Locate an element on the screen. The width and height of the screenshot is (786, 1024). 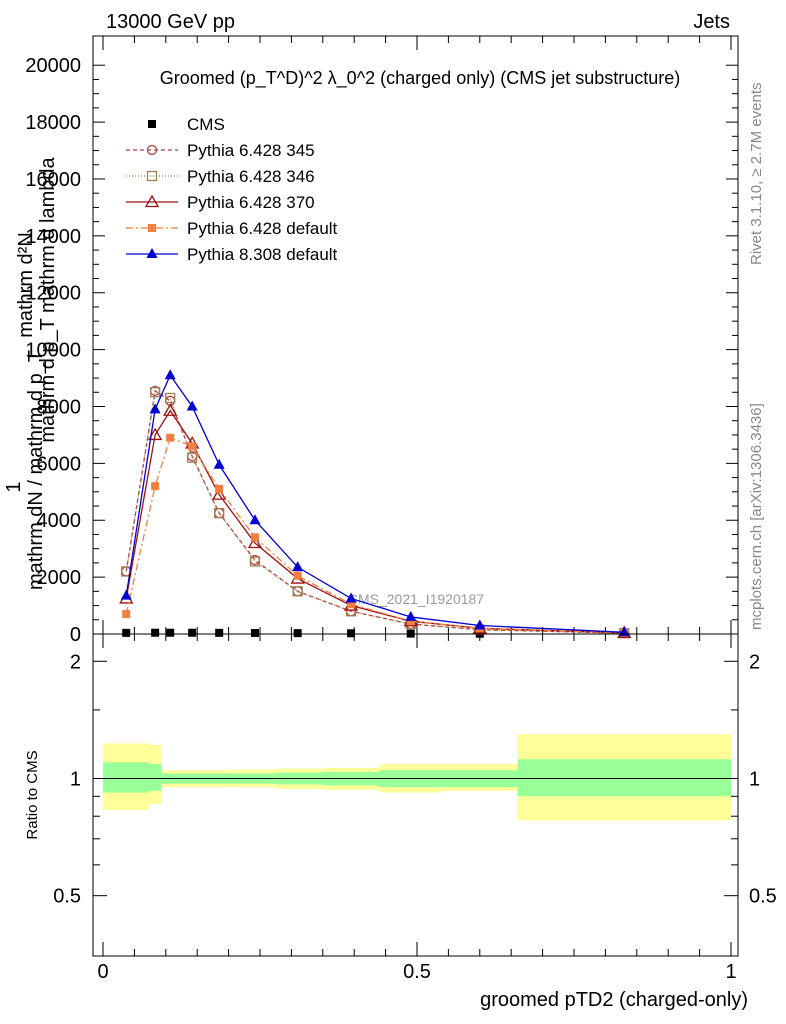
y-label-line-2: mathrm d p_T mathrm d lambda is located at coordinates (48, 299).